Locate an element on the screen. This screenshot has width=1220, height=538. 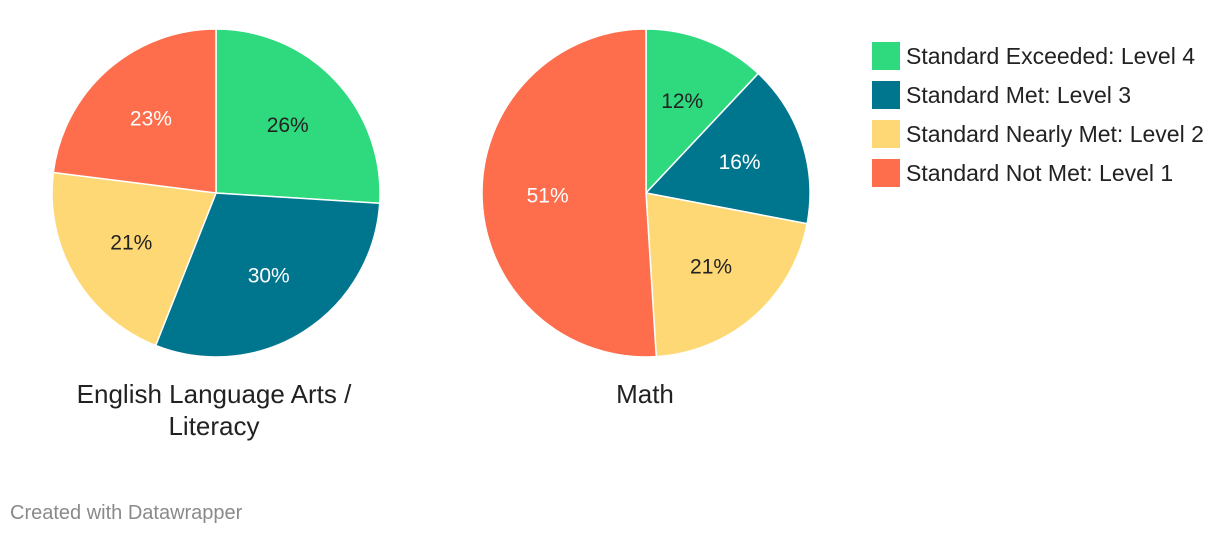
pie-title-math: Math is located at coordinates (645, 394).